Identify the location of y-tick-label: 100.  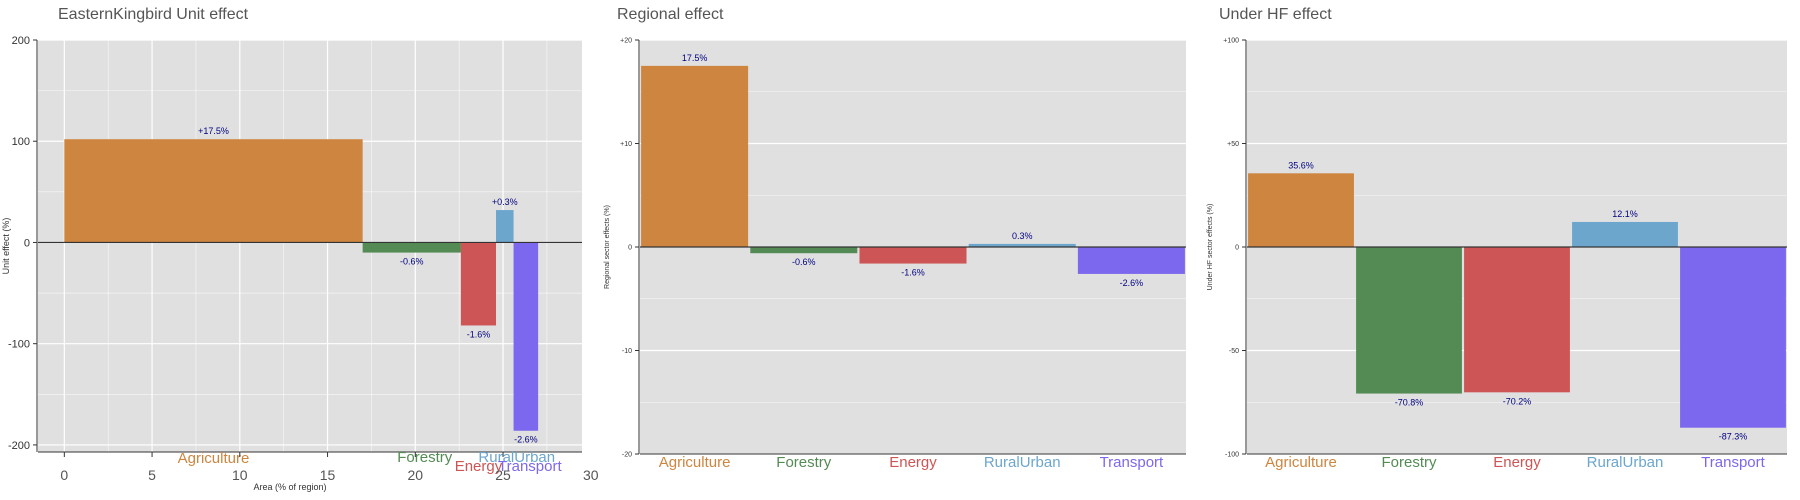
(21, 142).